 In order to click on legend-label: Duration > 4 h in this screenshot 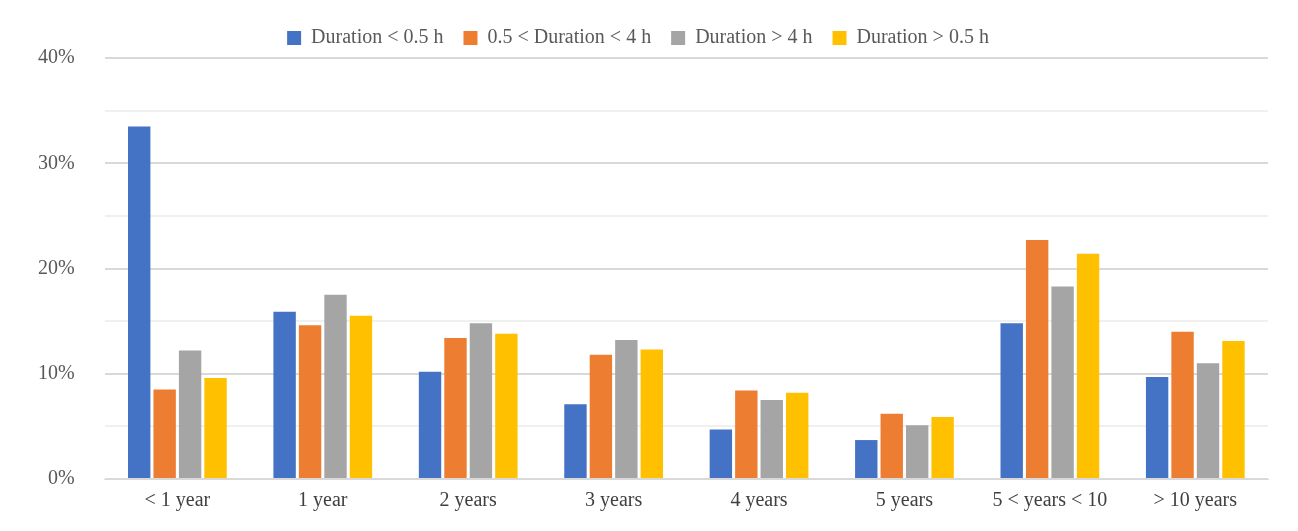, I will do `click(754, 36)`.